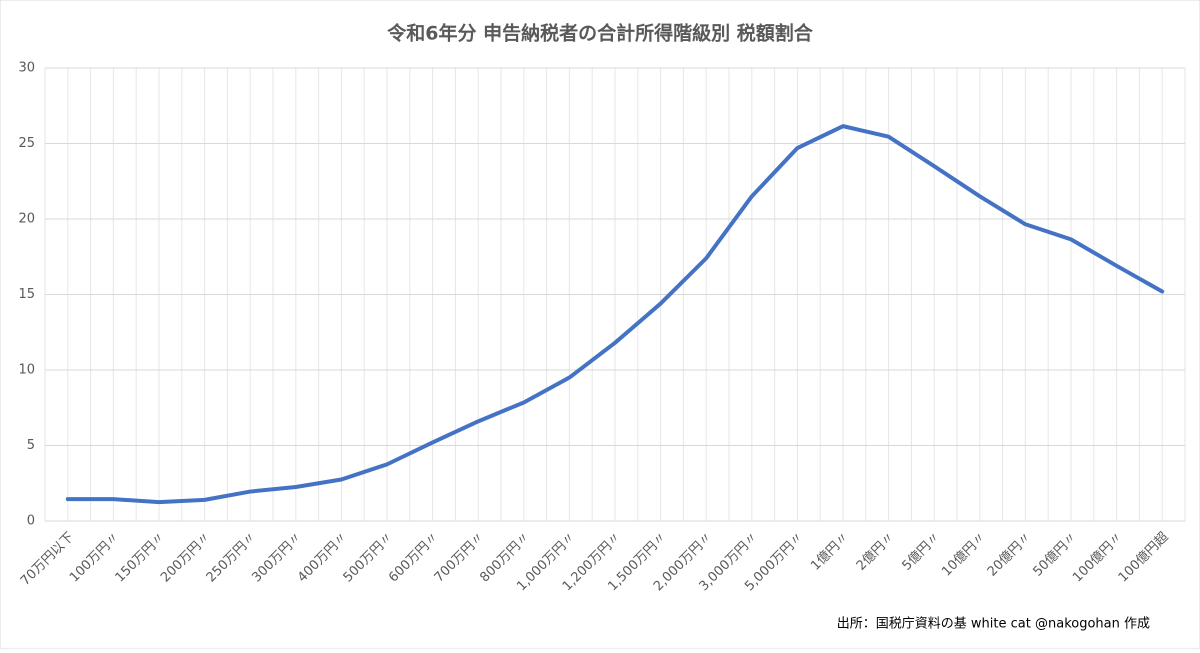 The width and height of the screenshot is (1200, 653). What do you see at coordinates (600, 33) in the screenshot?
I see `chart-title: 令和6年分 申告納税者の合計所得階級別 税額割合` at bounding box center [600, 33].